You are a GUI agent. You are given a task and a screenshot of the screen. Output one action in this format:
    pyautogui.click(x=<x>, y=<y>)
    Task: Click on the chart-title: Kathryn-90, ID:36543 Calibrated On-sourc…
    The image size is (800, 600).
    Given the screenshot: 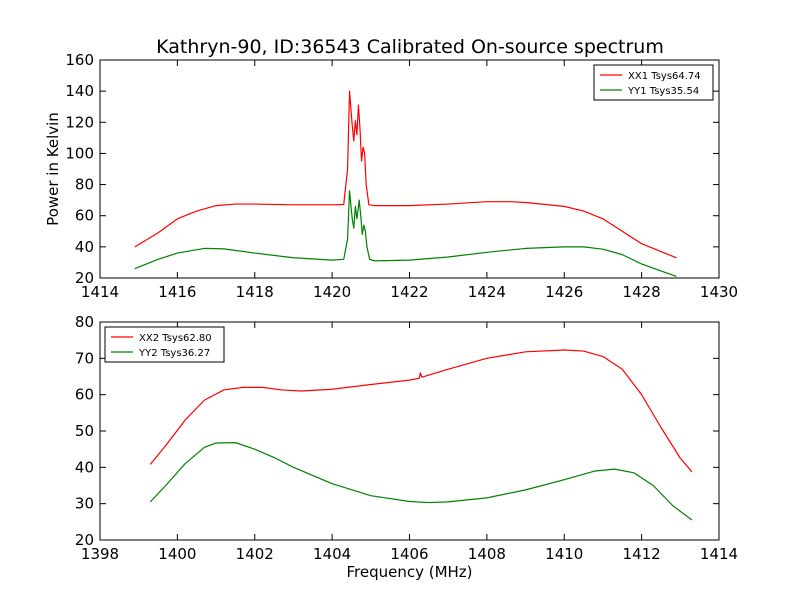 What is the action you would take?
    pyautogui.click(x=410, y=47)
    